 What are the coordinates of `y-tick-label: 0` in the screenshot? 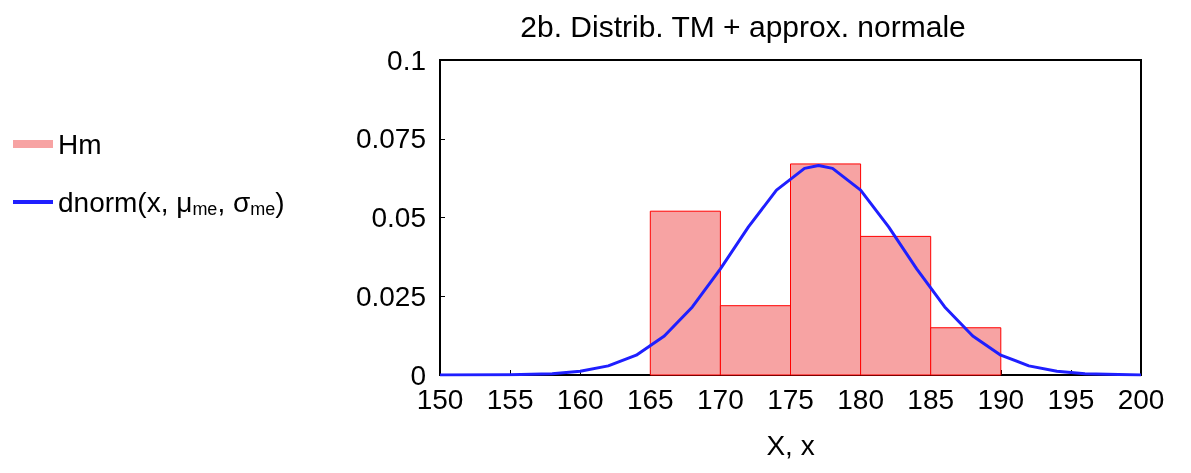 It's located at (418, 375).